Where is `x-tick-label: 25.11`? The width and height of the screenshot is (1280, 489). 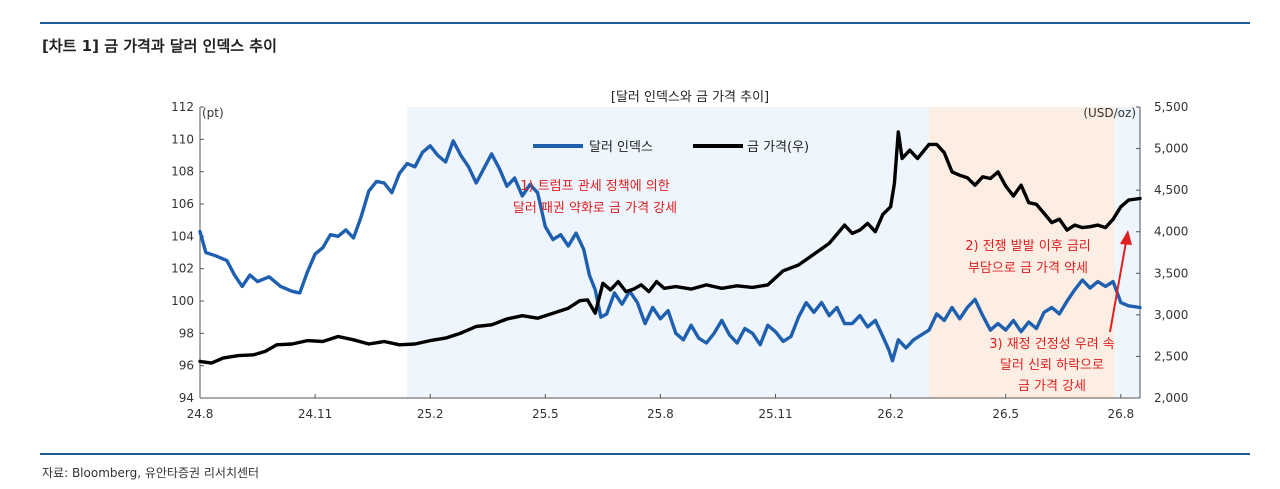 x-tick-label: 25.11 is located at coordinates (775, 414).